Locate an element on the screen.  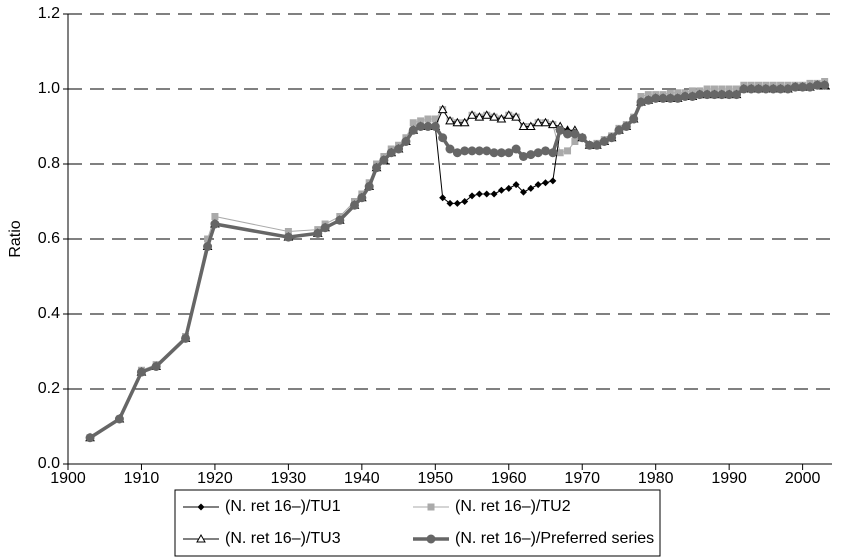
y-tick-label: 0.2 is located at coordinates (49, 388).